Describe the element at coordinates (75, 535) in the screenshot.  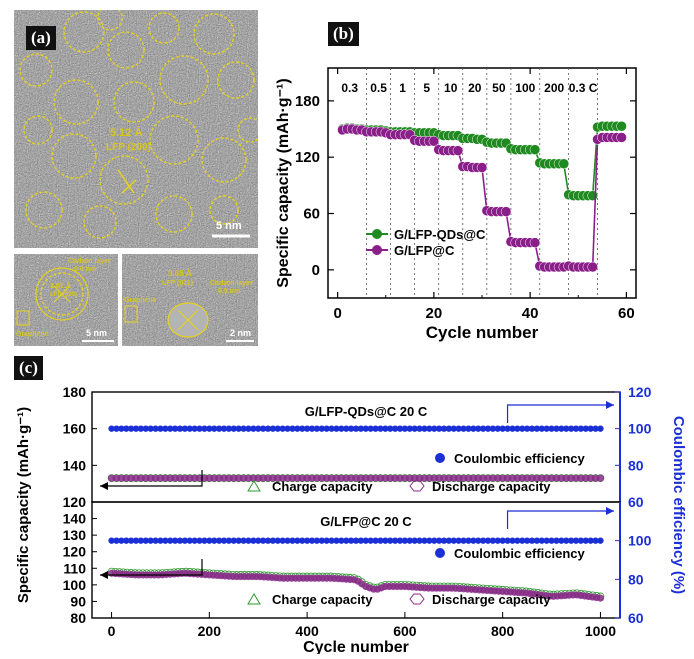
I see `y-tick-label: 130` at that location.